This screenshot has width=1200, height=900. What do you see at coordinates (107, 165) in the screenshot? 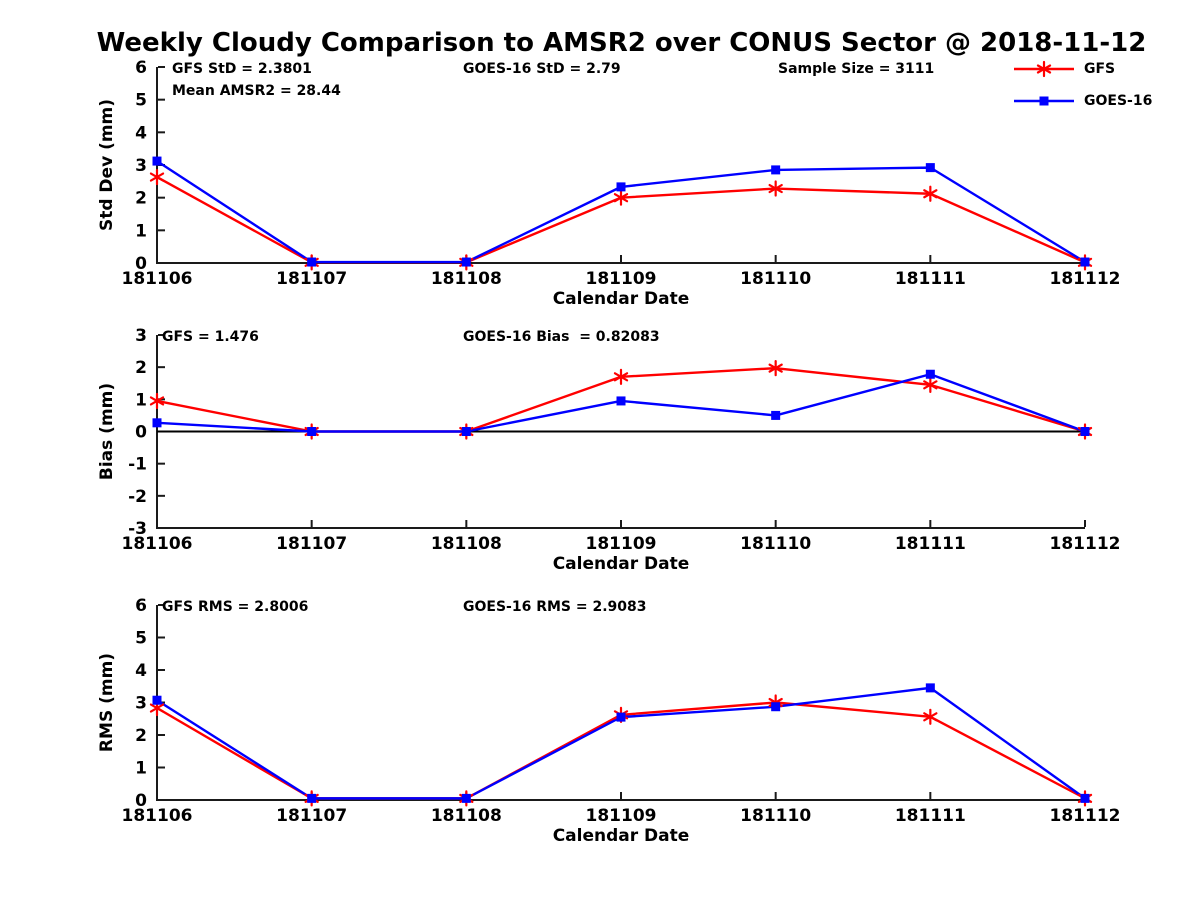
I see `y-axis-label: Std Dev (mm)` at bounding box center [107, 165].